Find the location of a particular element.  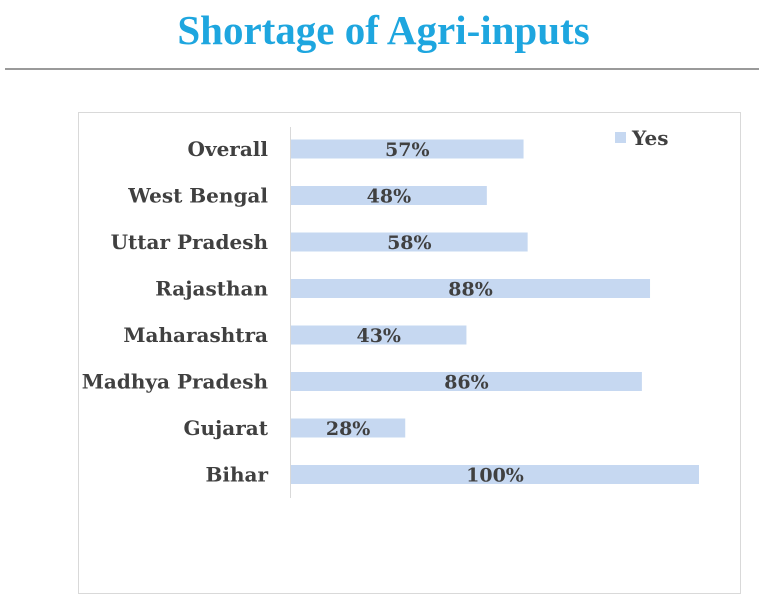

bar-gujarat is located at coordinates (348, 428).